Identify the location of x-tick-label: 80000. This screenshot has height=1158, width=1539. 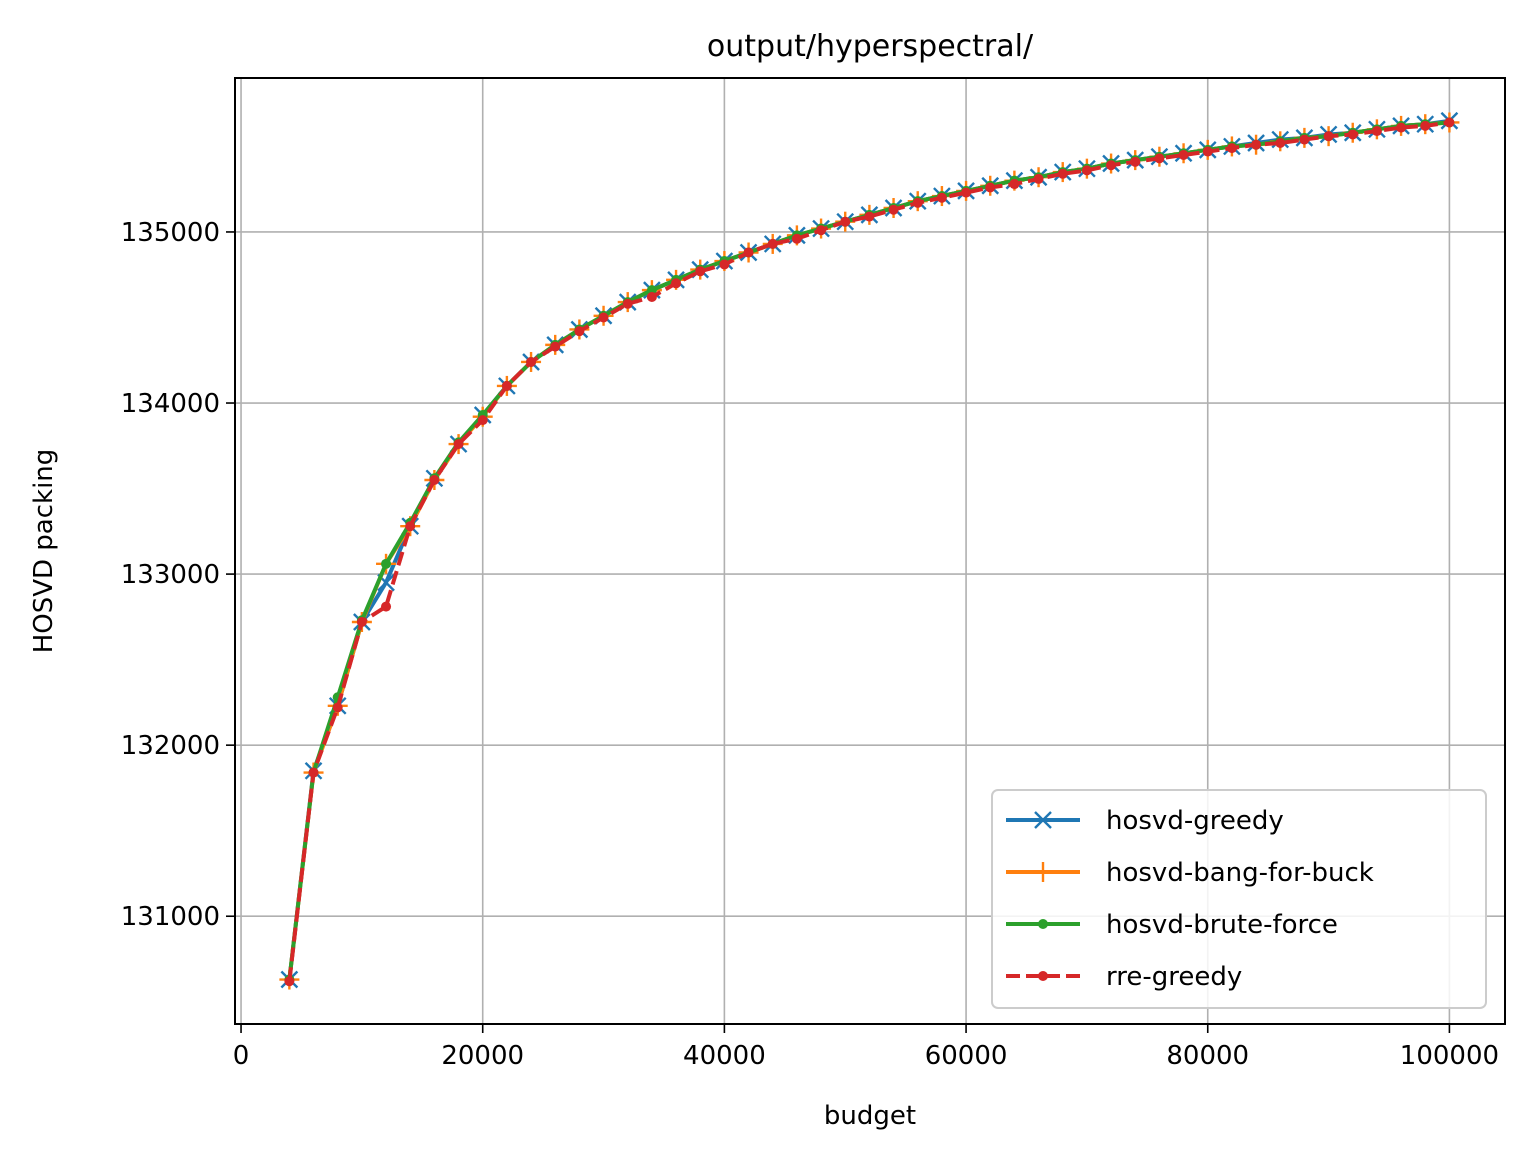
(1207, 1056).